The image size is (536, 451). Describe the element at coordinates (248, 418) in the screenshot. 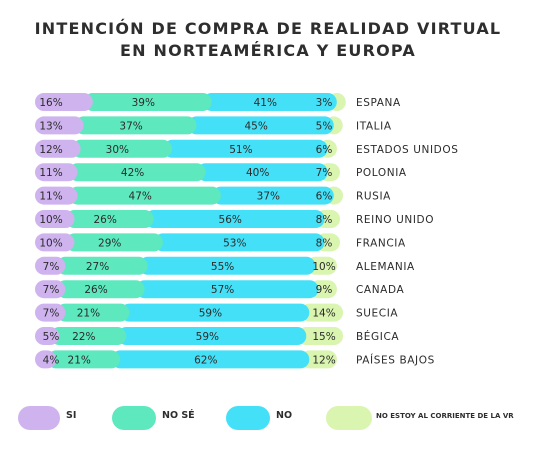

I see `legend-swatch-no` at that location.